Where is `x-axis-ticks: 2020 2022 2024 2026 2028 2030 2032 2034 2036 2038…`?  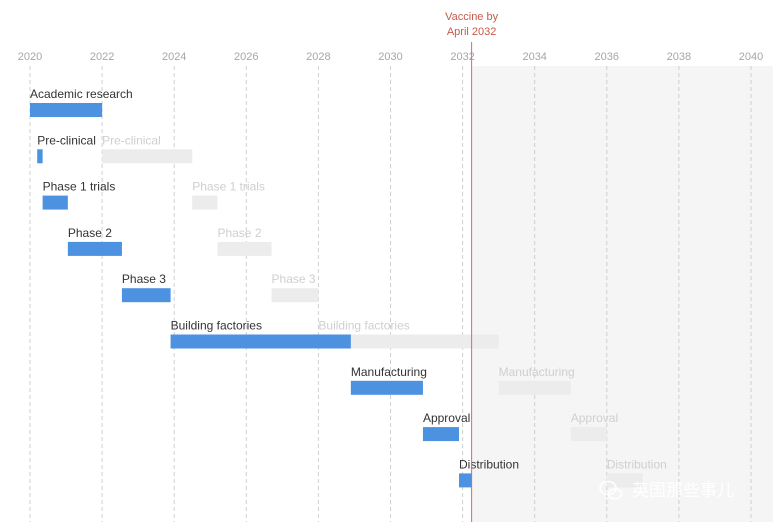
x-axis-ticks: 2020 2022 2024 2026 2028 2030 2032 2034 2036 2038… is located at coordinates (390, 57).